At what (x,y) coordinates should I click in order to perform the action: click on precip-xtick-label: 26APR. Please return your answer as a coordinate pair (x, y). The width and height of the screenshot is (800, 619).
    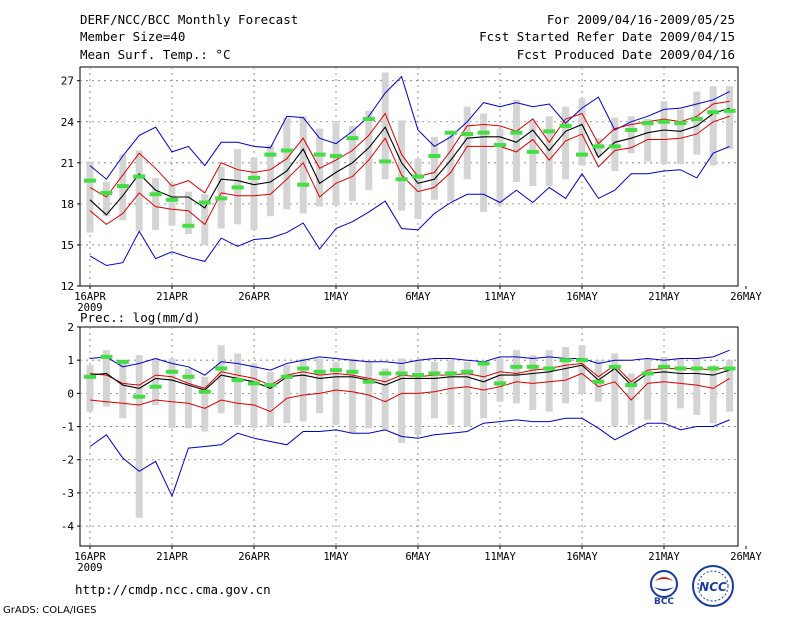
    Looking at the image, I should click on (254, 557).